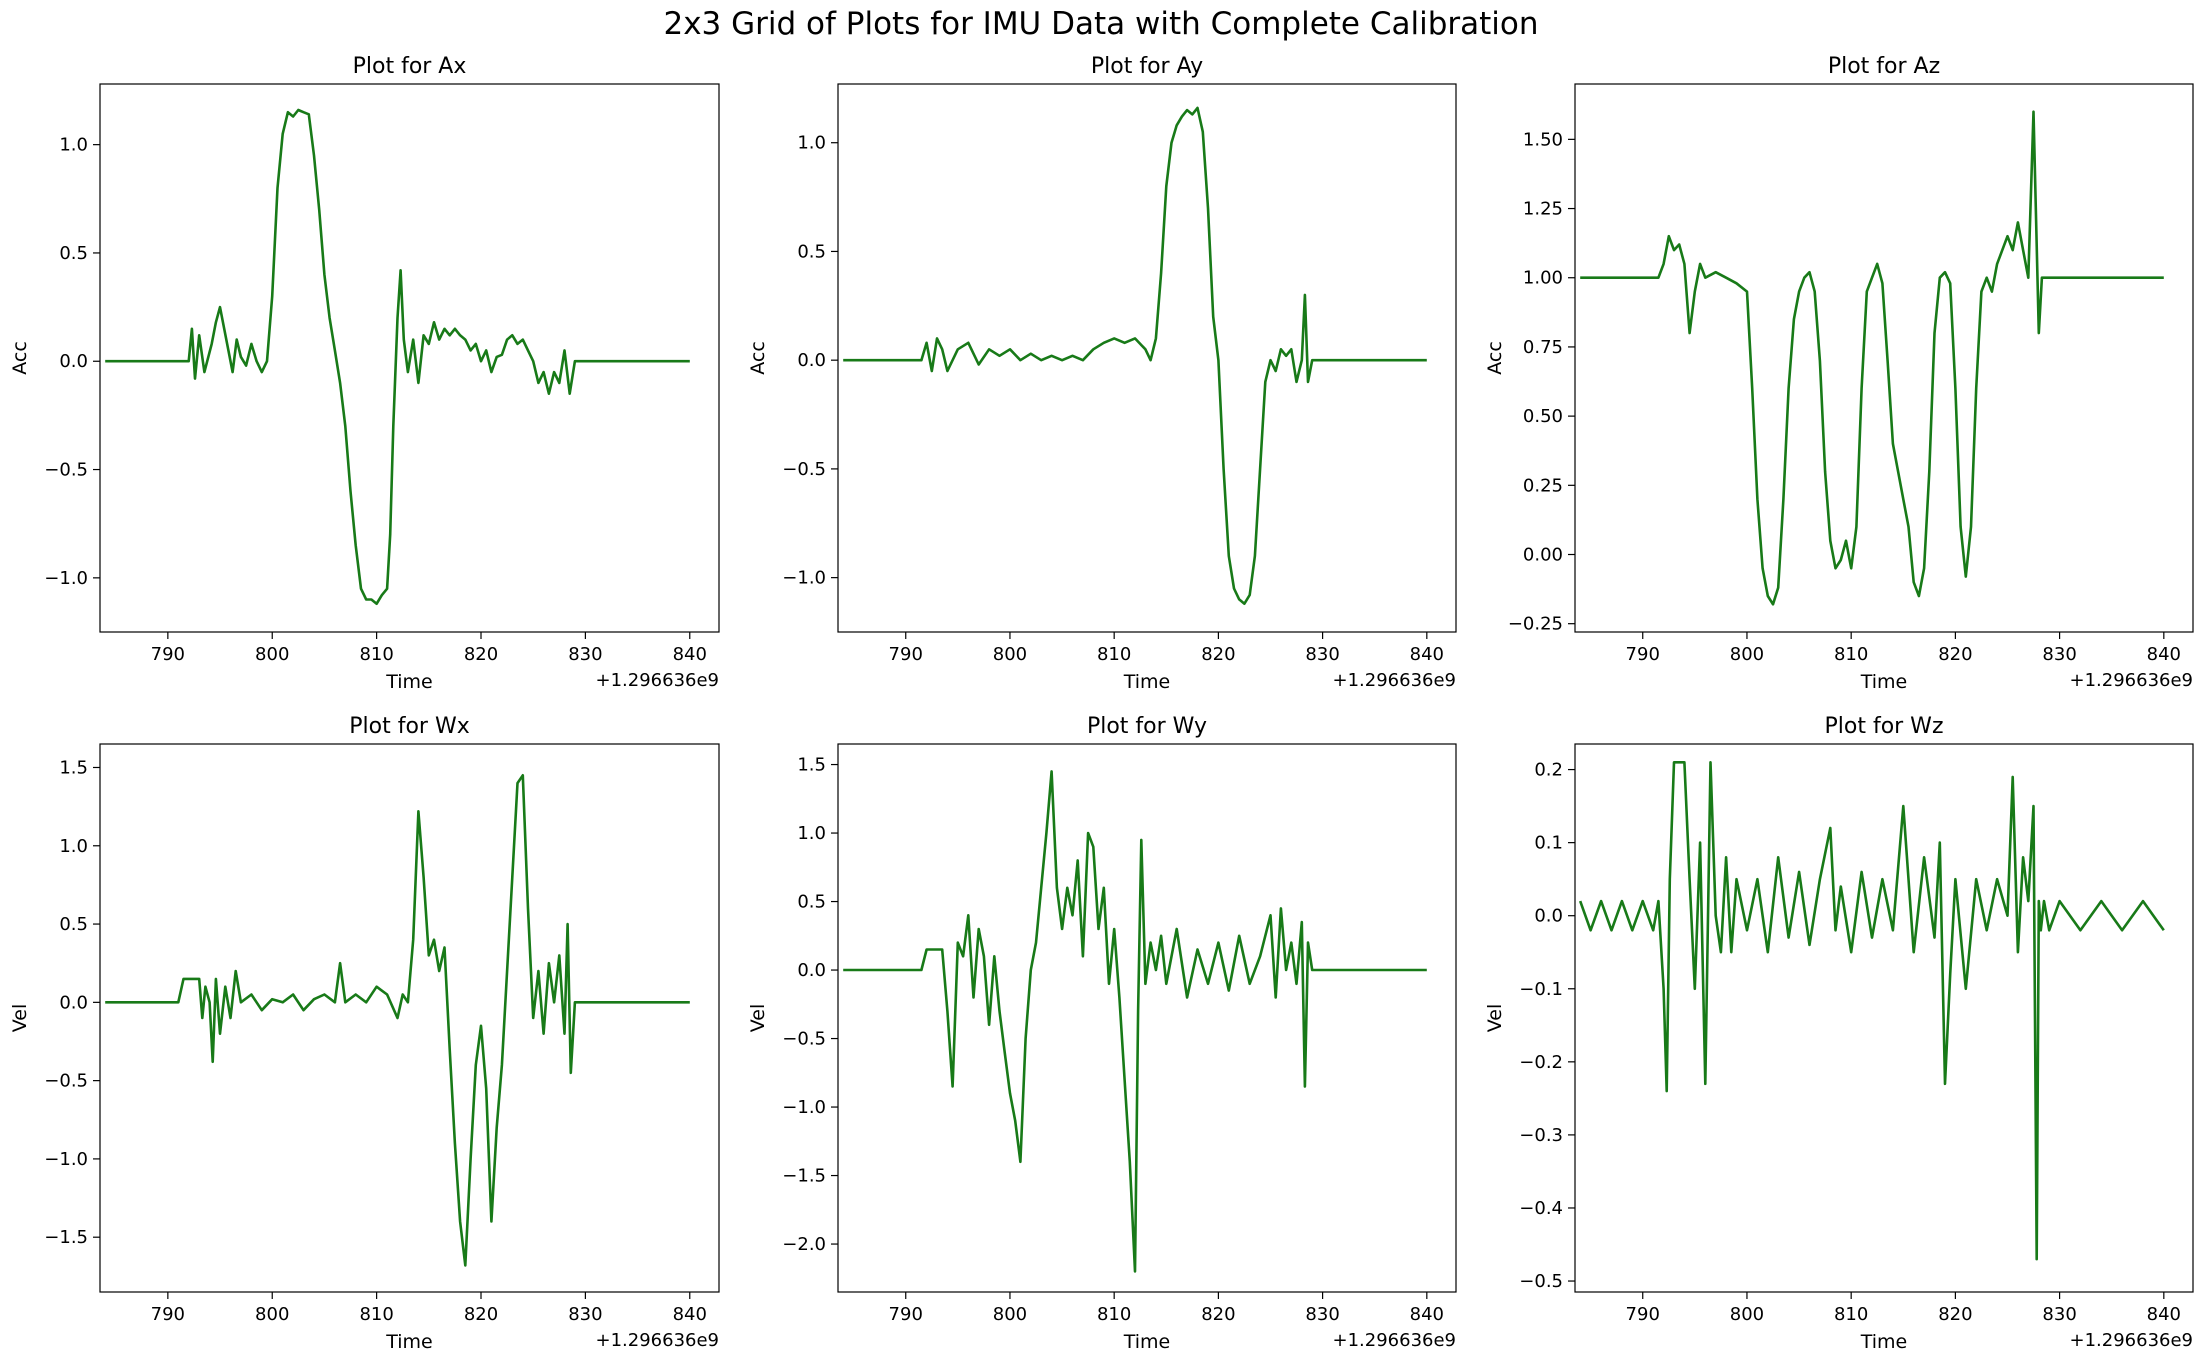  I want to click on subplot-title: Plot for Wx, so click(409, 726).